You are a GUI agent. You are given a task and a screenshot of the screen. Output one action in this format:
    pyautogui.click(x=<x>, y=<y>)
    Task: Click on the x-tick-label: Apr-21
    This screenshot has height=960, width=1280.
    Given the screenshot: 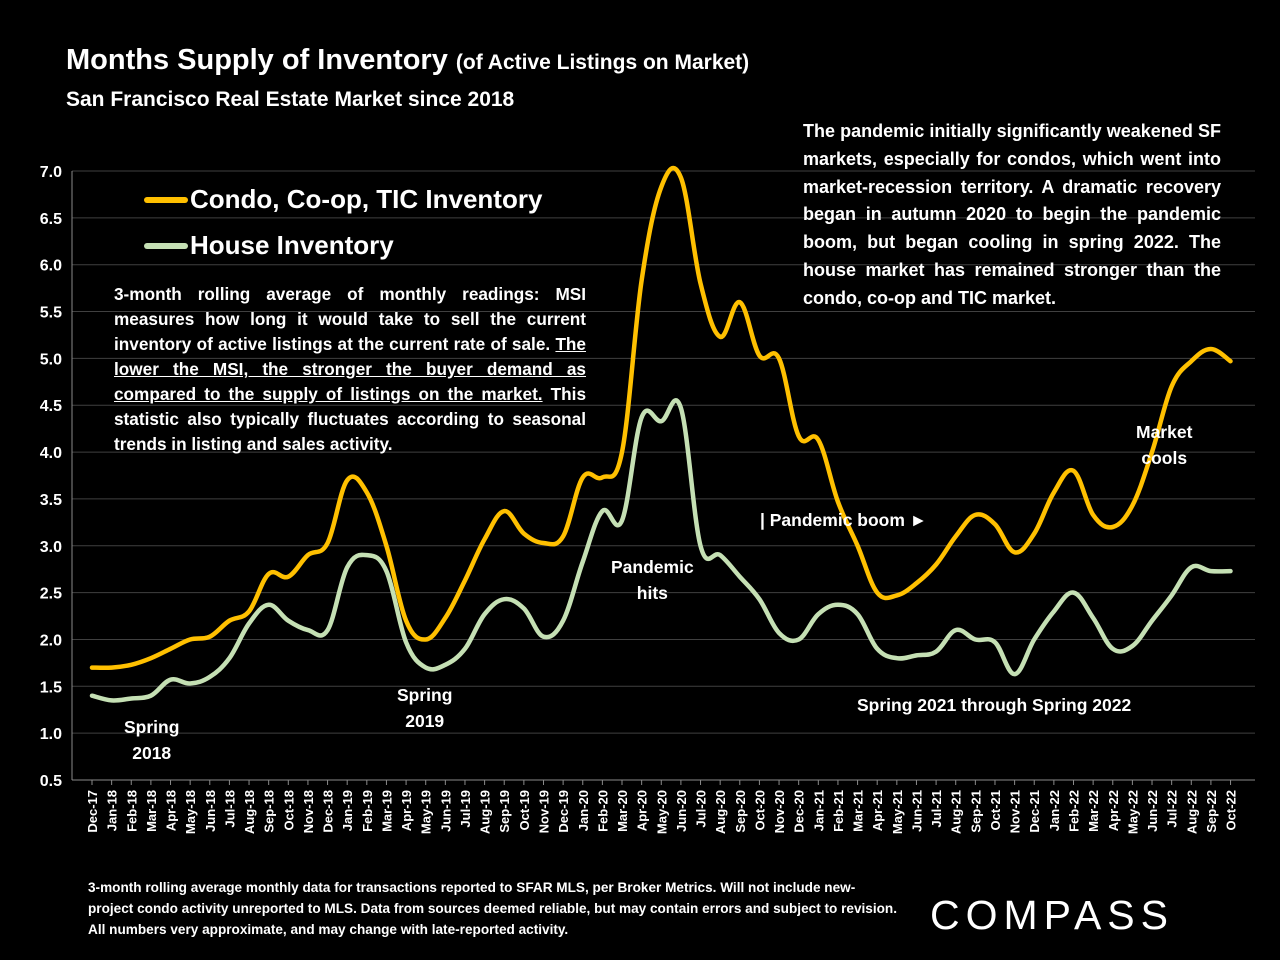 What is the action you would take?
    pyautogui.click(x=877, y=810)
    